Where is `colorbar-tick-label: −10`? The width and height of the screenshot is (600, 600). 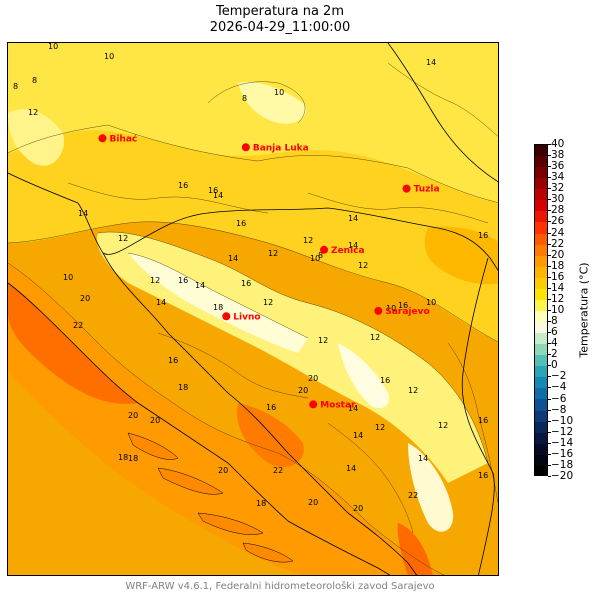 colorbar-tick-label: −10 is located at coordinates (562, 420).